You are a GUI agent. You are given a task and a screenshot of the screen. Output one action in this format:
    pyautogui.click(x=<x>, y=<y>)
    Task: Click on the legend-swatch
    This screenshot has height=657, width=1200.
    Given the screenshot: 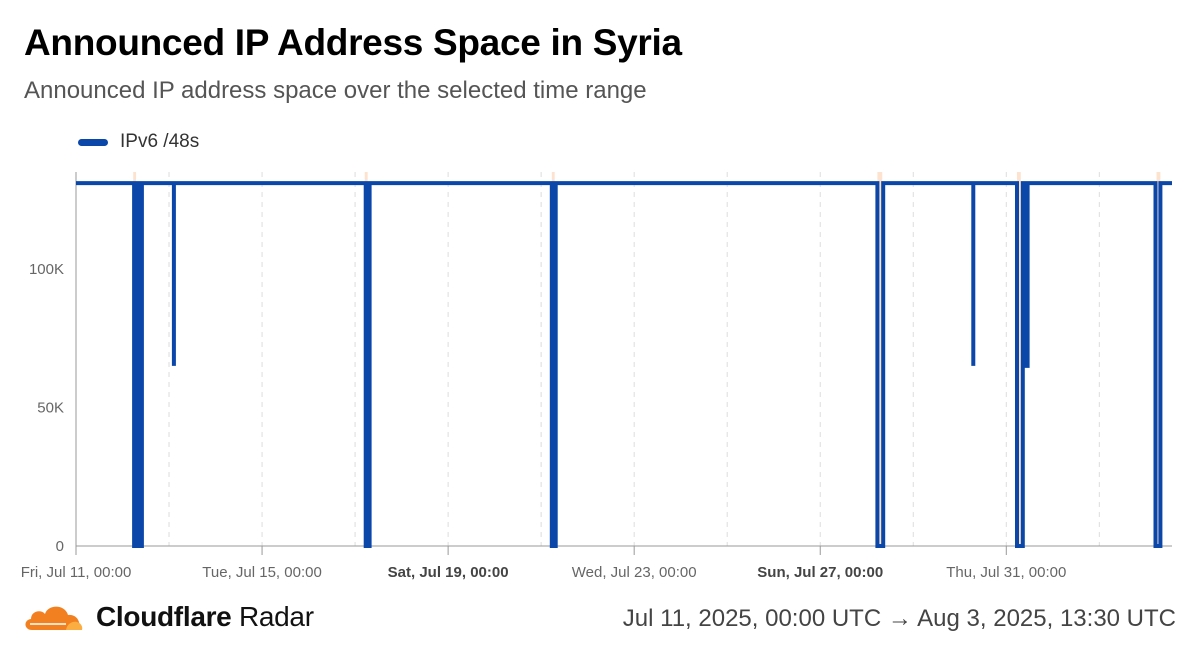 What is the action you would take?
    pyautogui.click(x=93, y=142)
    